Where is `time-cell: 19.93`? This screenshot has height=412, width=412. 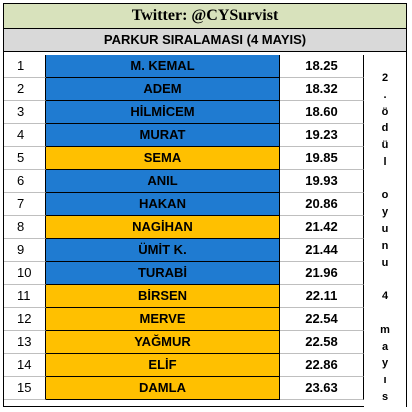 time-cell: 19.93 is located at coordinates (322, 181).